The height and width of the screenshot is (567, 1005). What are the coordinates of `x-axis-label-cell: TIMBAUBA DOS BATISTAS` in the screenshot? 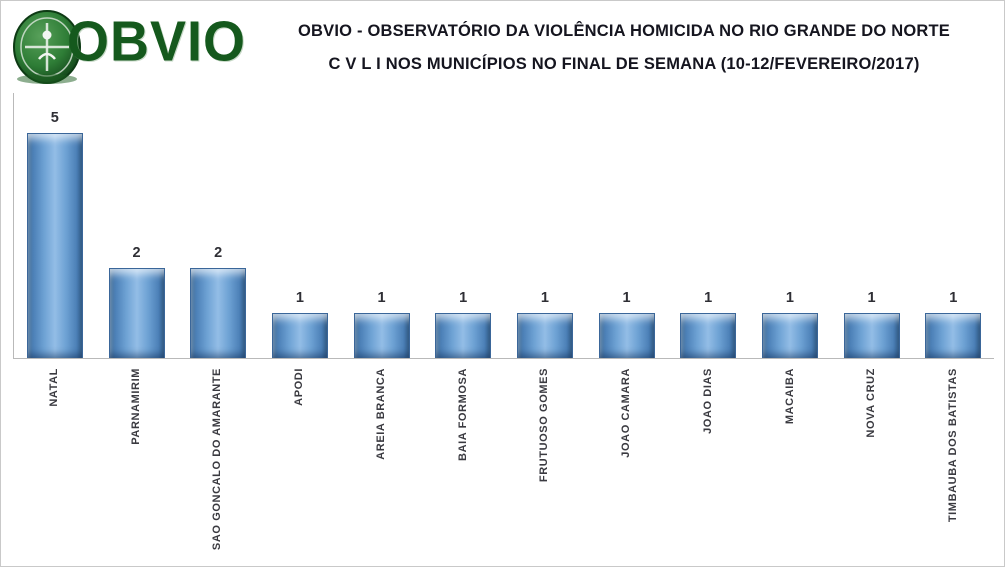 It's located at (953, 454).